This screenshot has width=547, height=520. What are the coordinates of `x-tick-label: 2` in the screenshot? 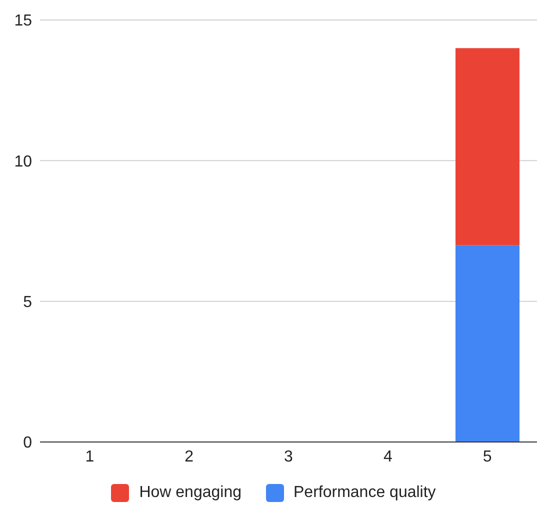 It's located at (189, 457).